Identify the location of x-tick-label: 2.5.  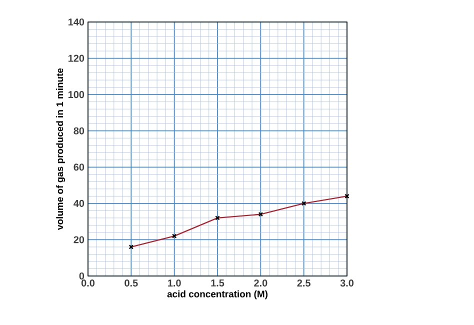
(303, 283).